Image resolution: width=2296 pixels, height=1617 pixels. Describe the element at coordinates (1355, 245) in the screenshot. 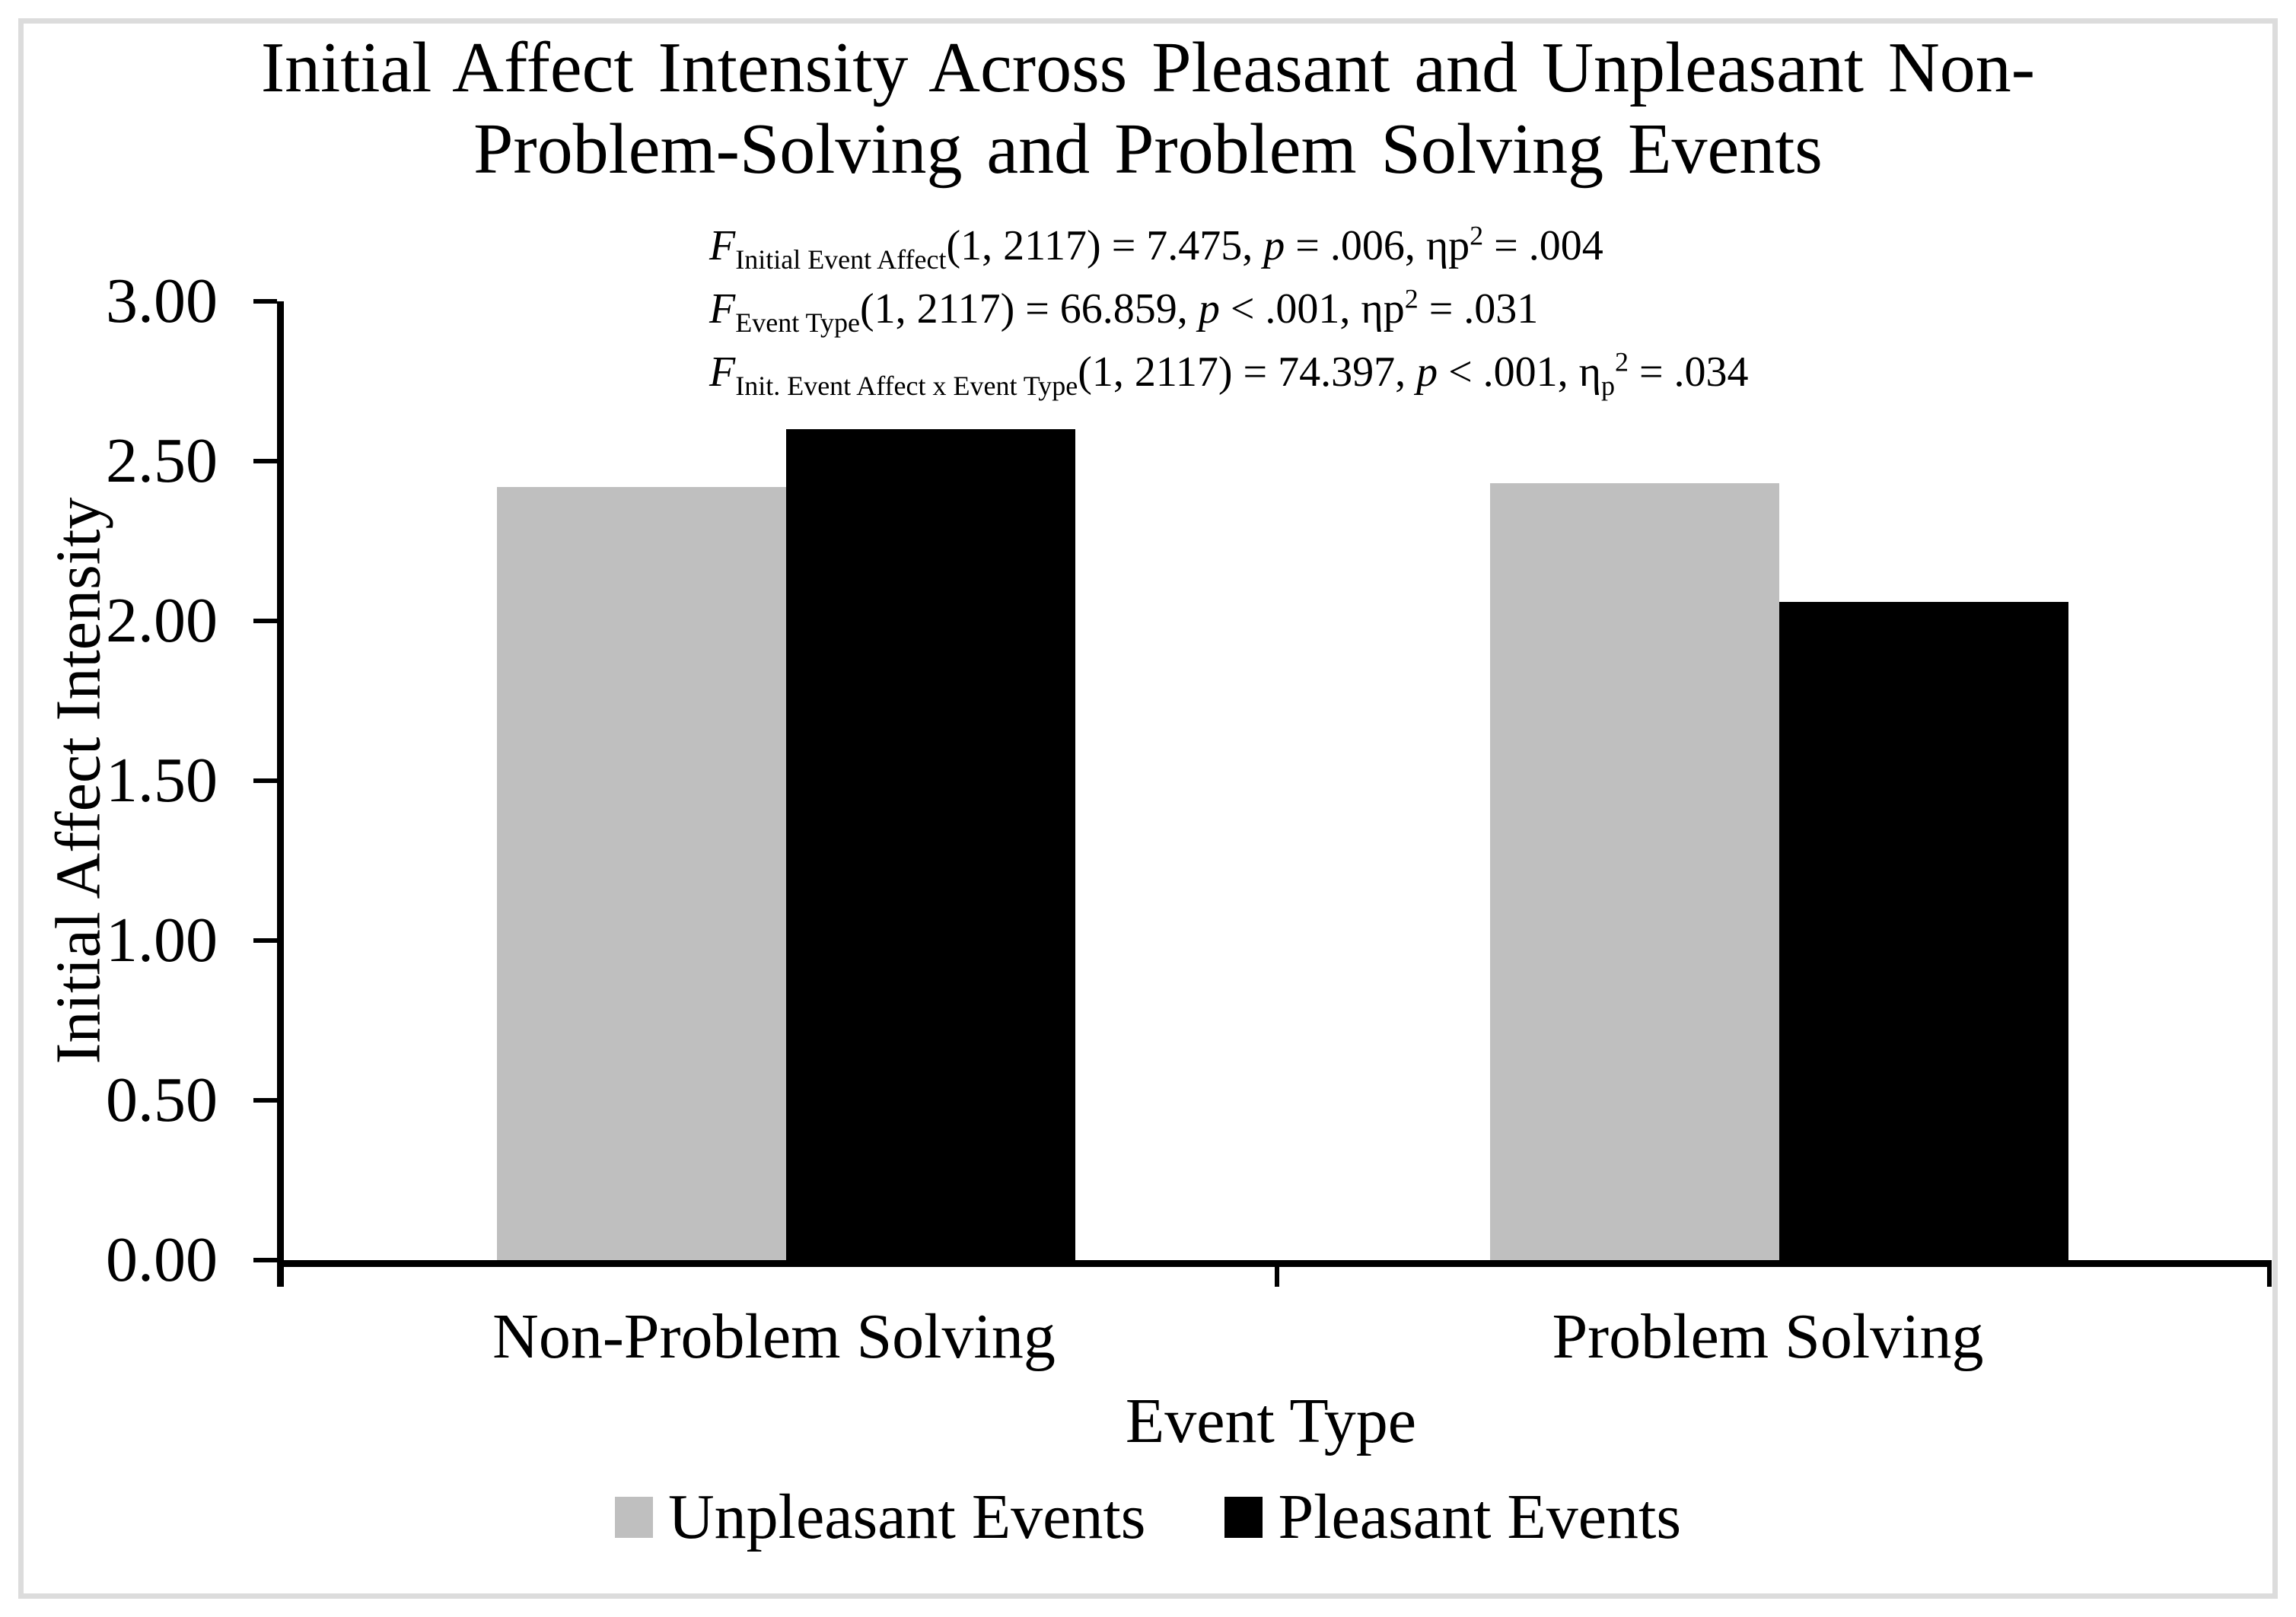

I see `p-value: = .006,` at that location.